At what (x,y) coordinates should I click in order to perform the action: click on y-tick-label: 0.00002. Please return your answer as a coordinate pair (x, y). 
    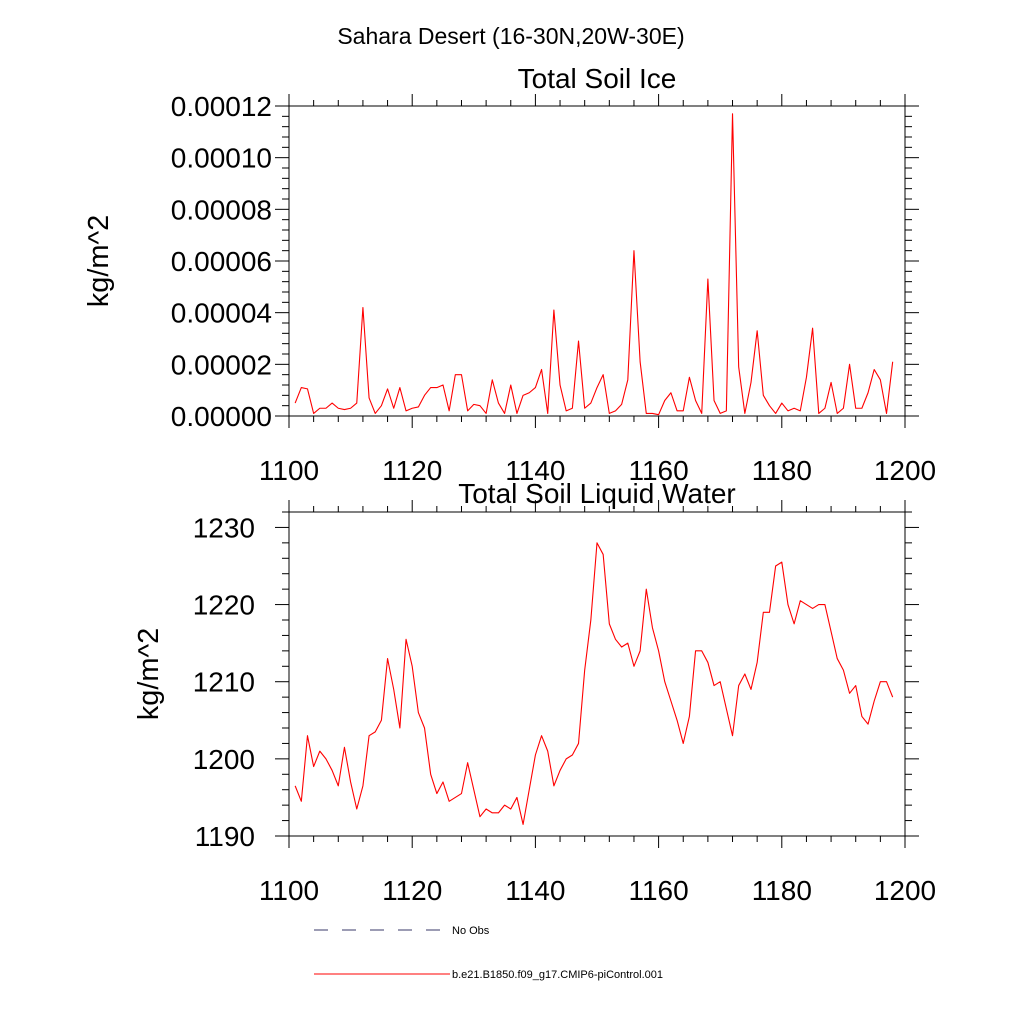
    Looking at the image, I should click on (221, 364).